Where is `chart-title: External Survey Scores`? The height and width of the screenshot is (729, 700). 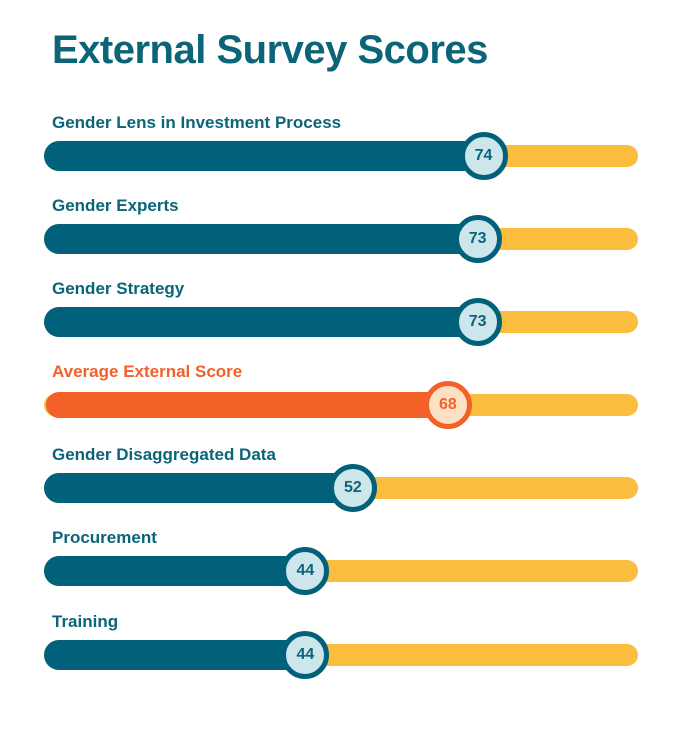
chart-title: External Survey Scores is located at coordinates (270, 50).